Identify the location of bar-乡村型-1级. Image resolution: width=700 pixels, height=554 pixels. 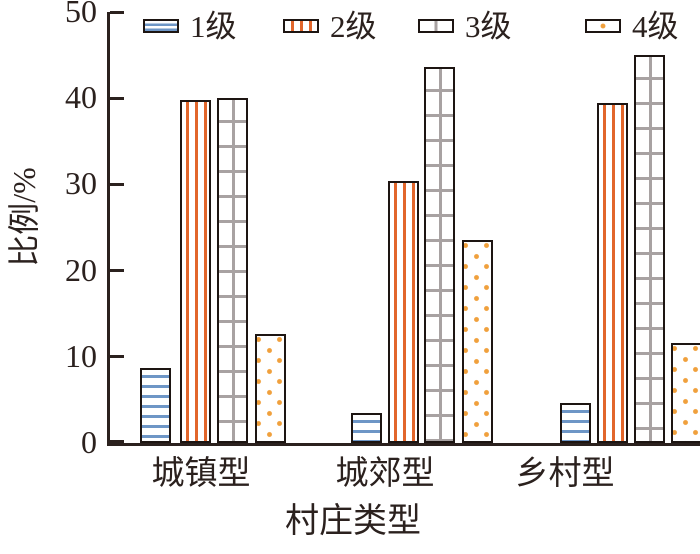
(575, 423).